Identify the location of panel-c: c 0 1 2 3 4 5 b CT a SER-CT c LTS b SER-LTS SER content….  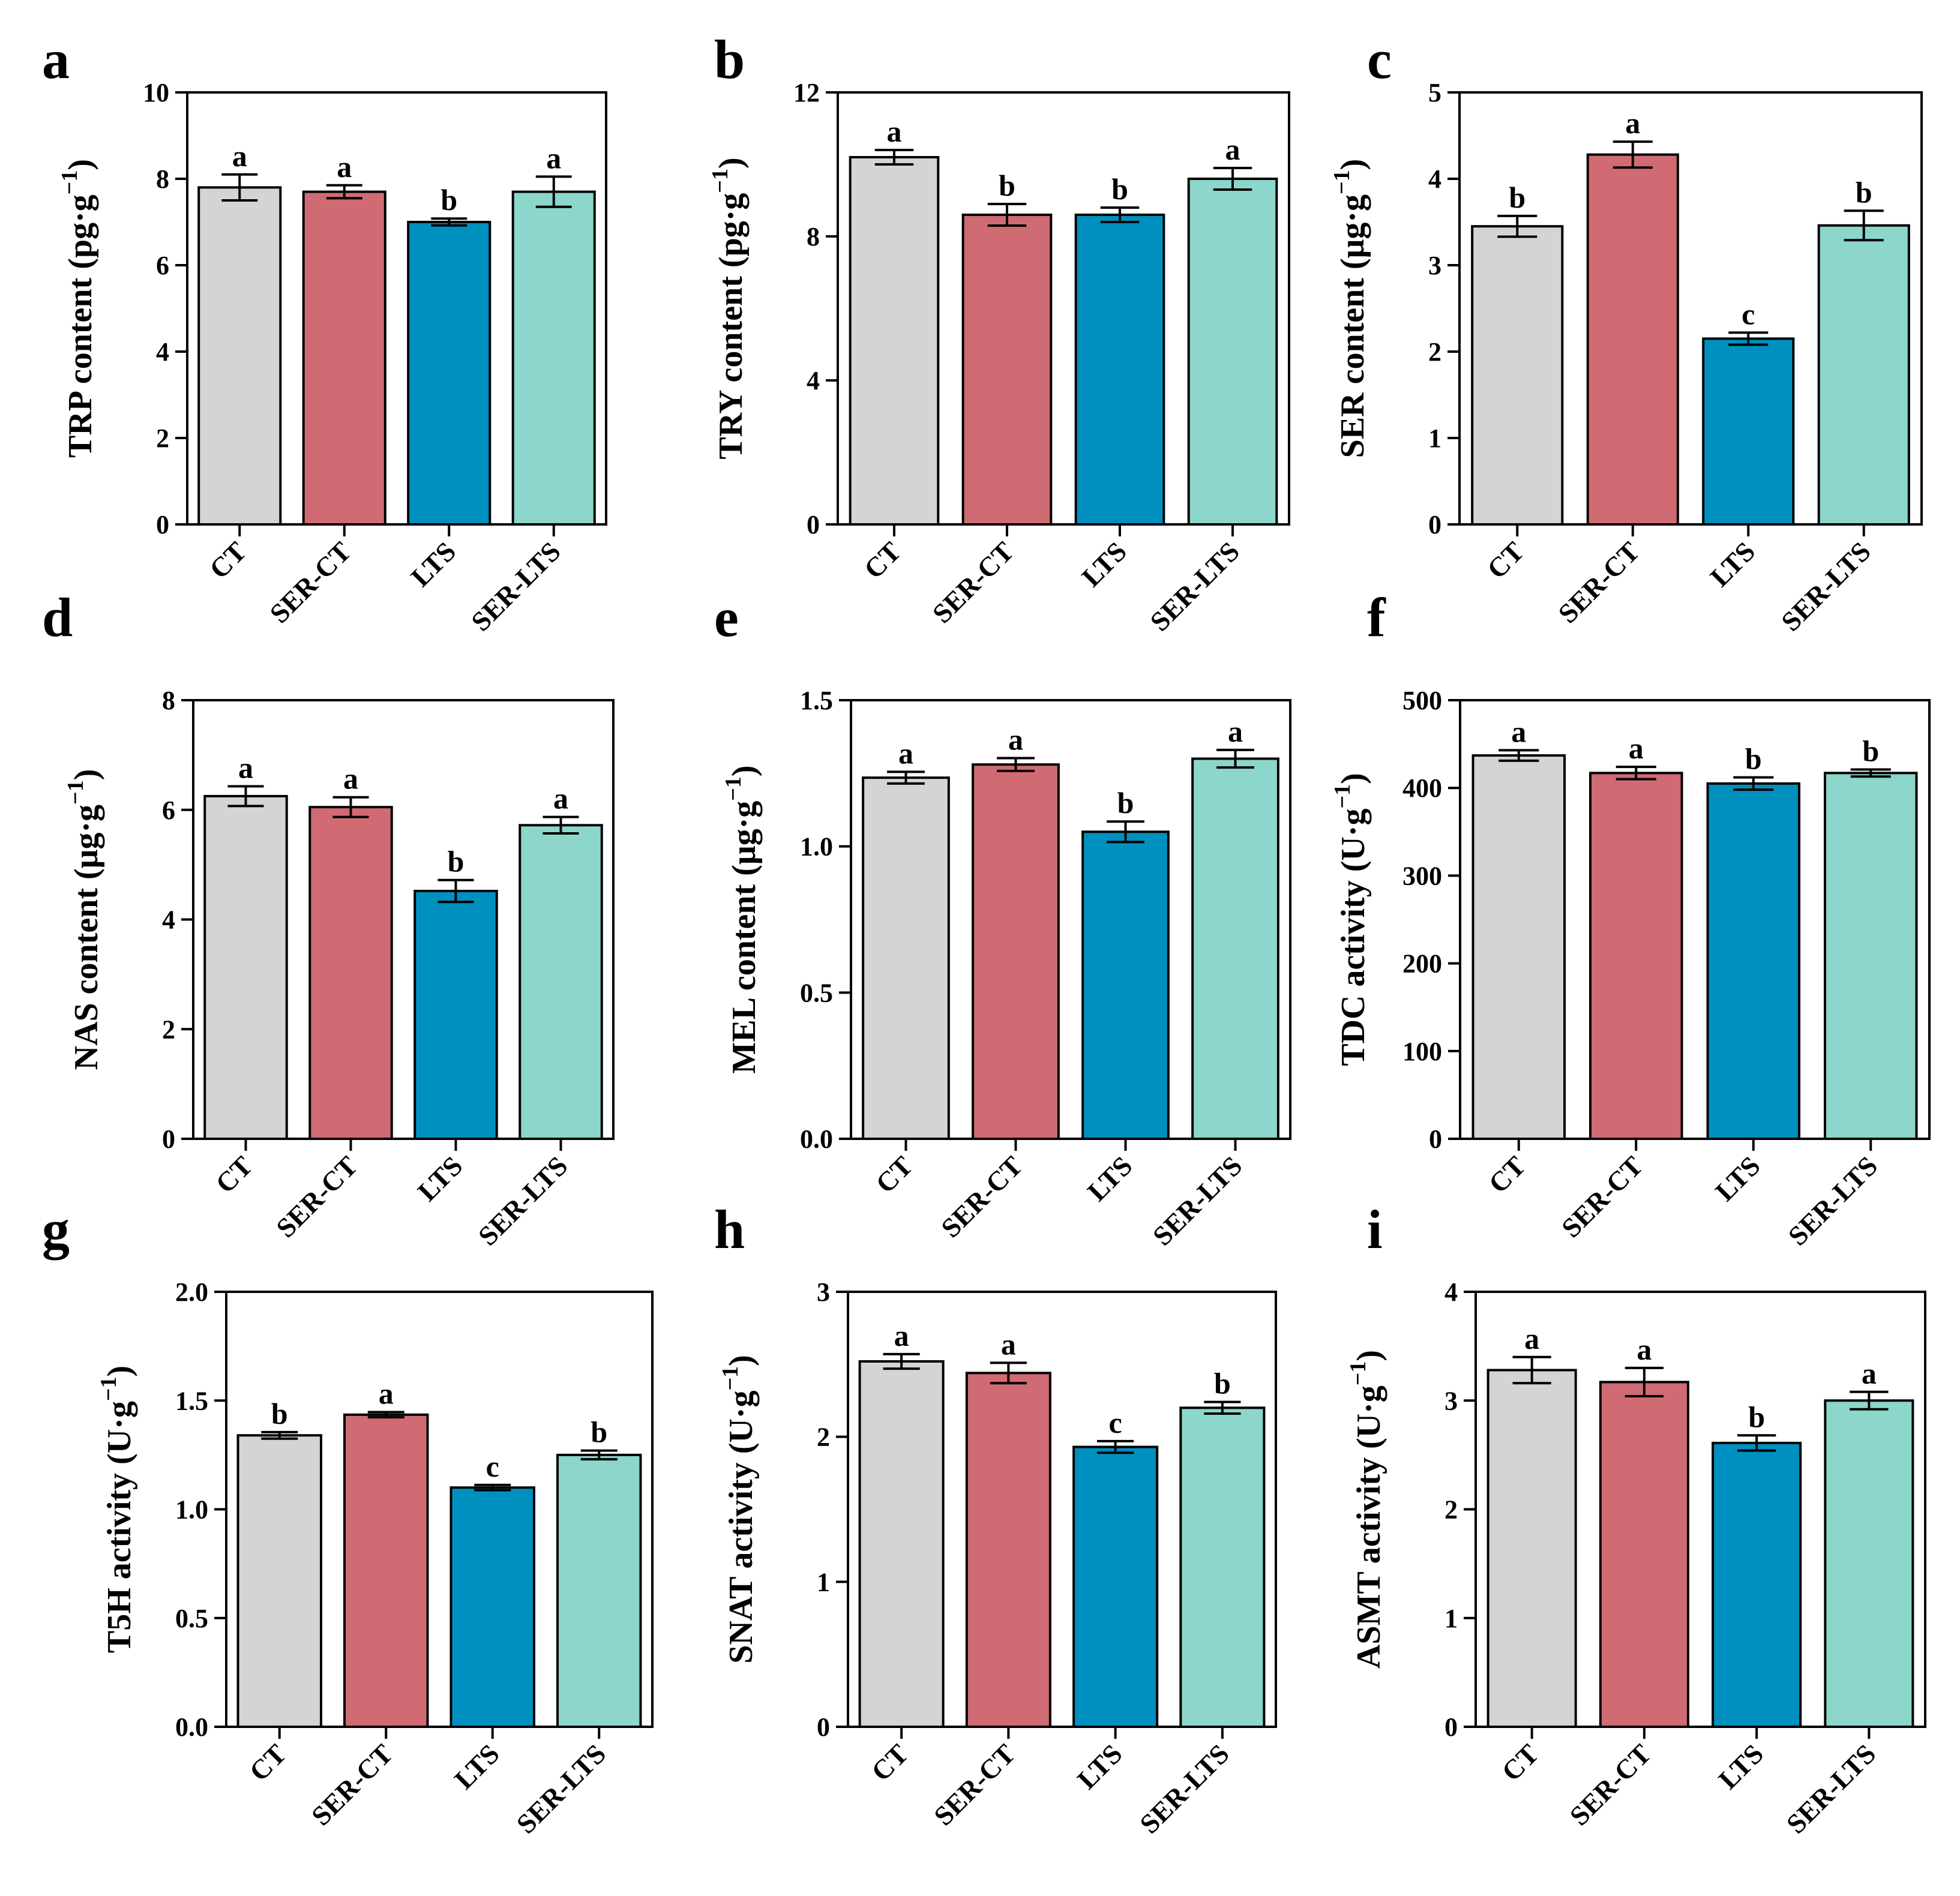
(1626, 333).